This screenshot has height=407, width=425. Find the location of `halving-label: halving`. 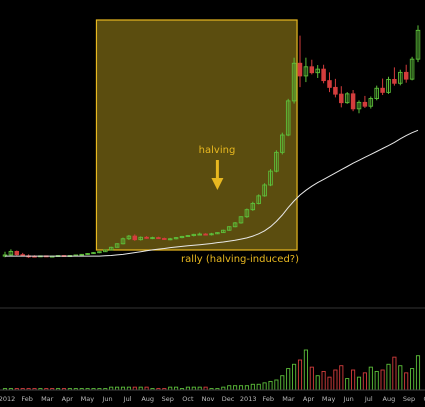

halving-label: halving is located at coordinates (217, 150).